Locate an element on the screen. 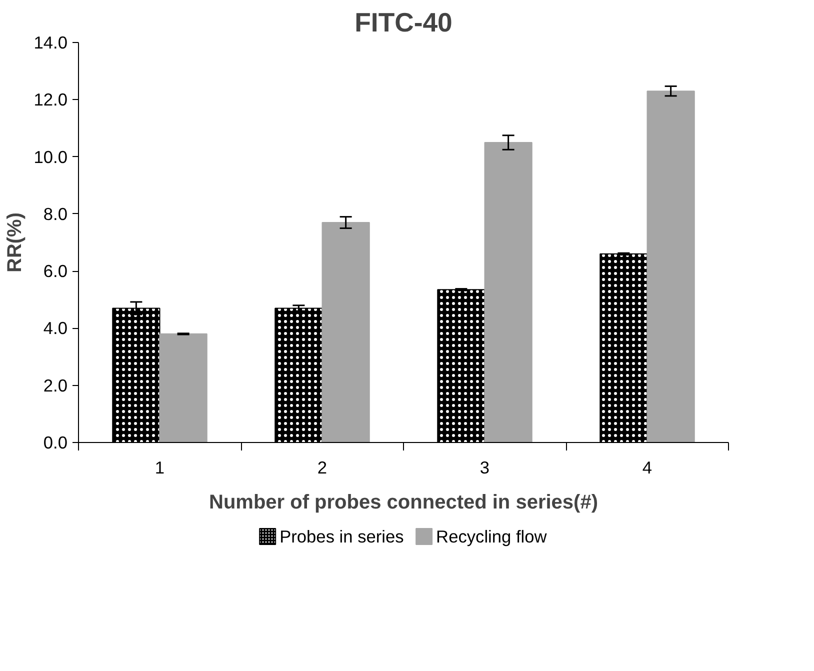 The image size is (814, 671). x-tick-label: 3 is located at coordinates (485, 468).